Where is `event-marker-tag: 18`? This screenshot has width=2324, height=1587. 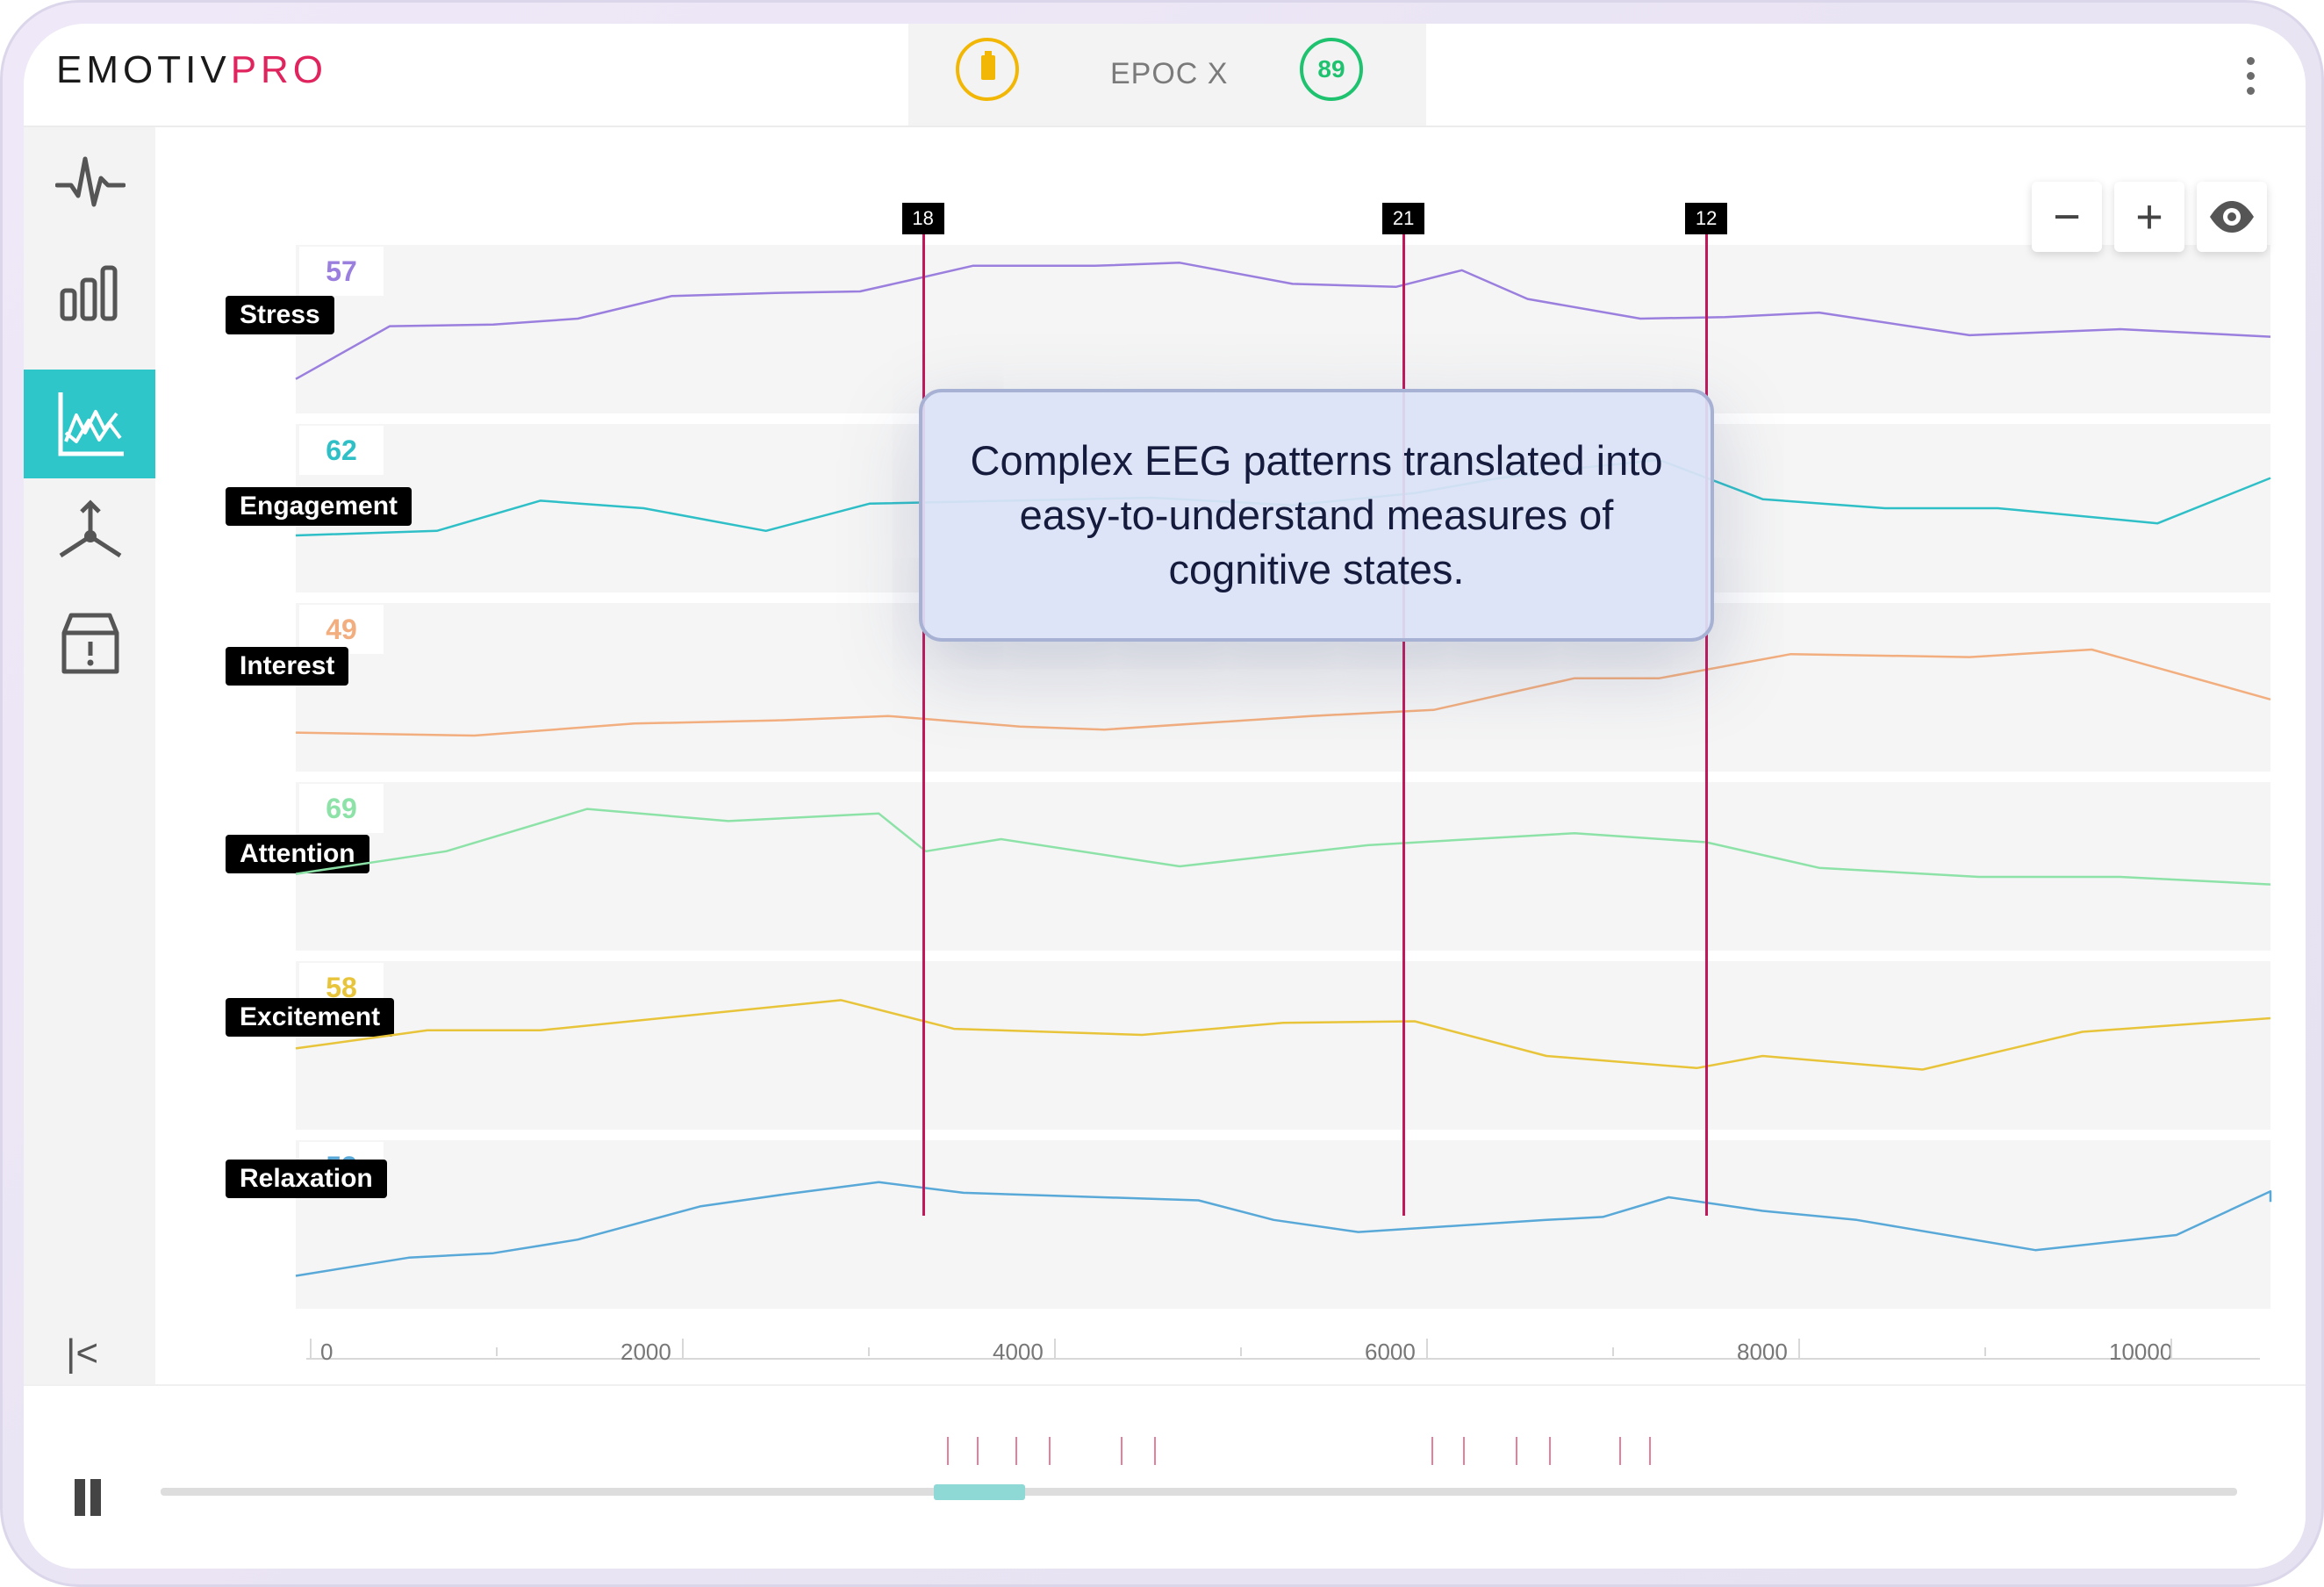 event-marker-tag: 18 is located at coordinates (922, 218).